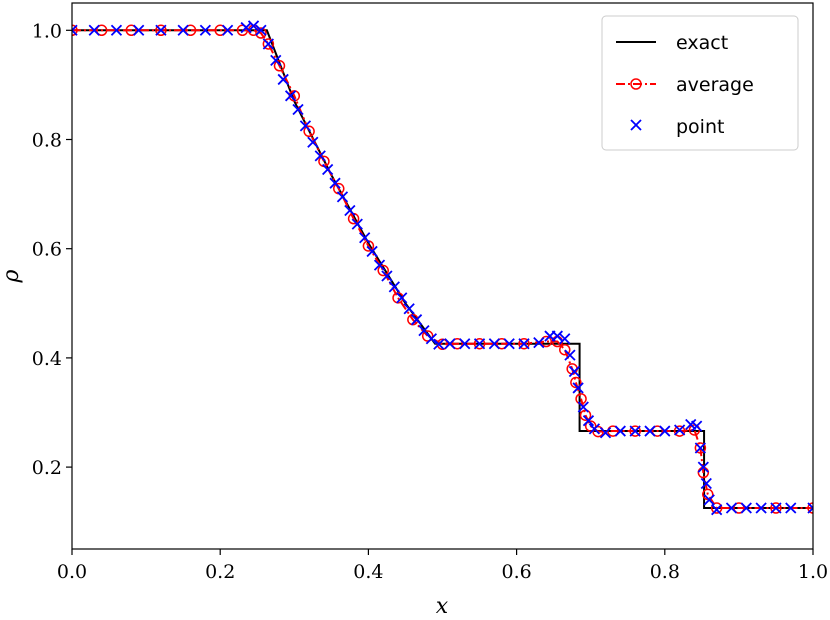 This screenshot has width=830, height=620. I want to click on legend-marker-point, so click(636, 125).